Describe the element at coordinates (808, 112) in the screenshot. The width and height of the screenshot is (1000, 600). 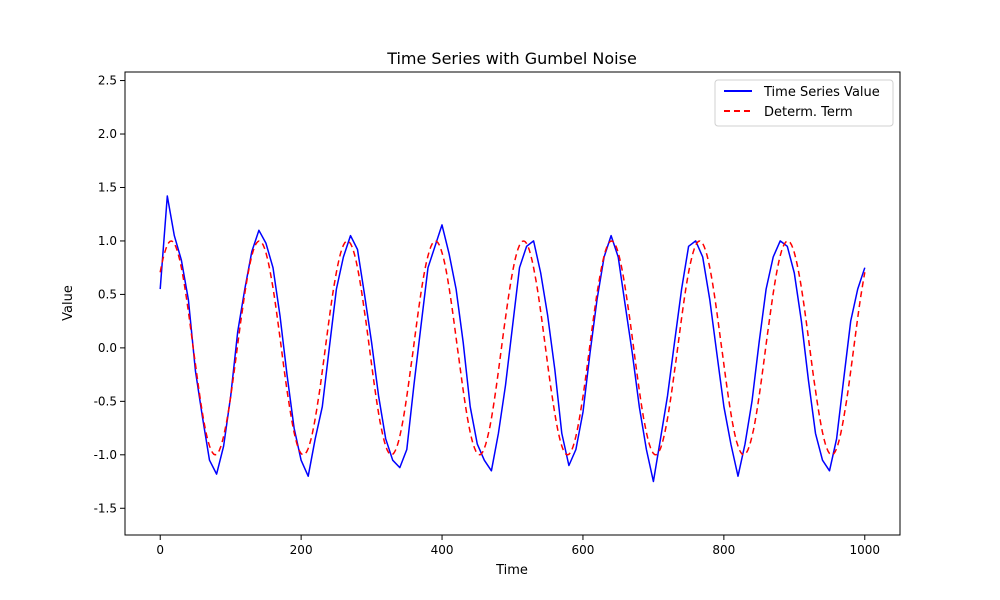
I see `legend-label-determ-term: Determ. Term` at that location.